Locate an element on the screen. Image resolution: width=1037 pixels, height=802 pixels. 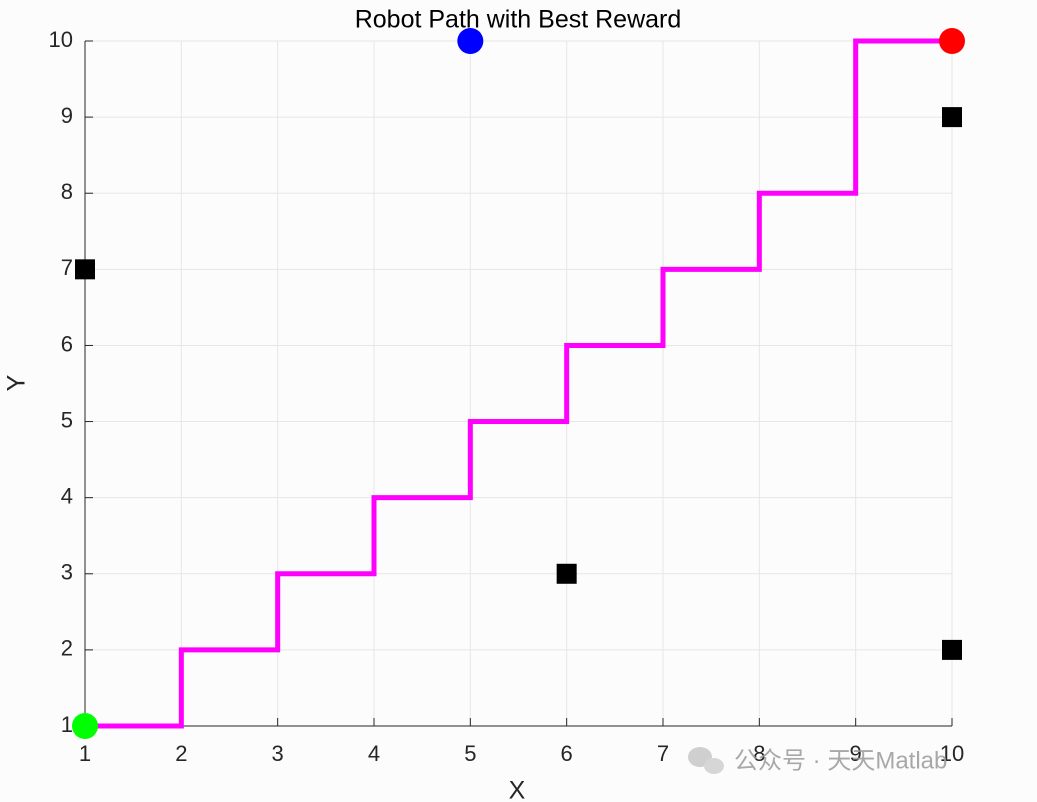
x-tick-label: 5 is located at coordinates (470, 753).